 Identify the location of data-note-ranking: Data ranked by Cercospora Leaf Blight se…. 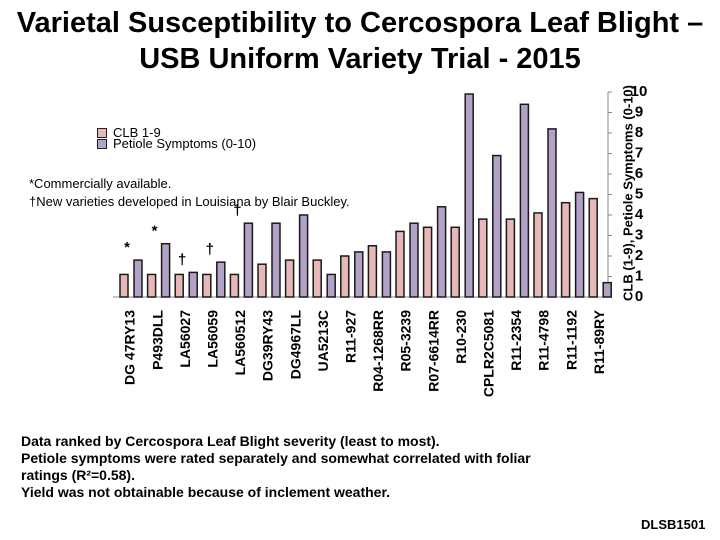
(230, 441).